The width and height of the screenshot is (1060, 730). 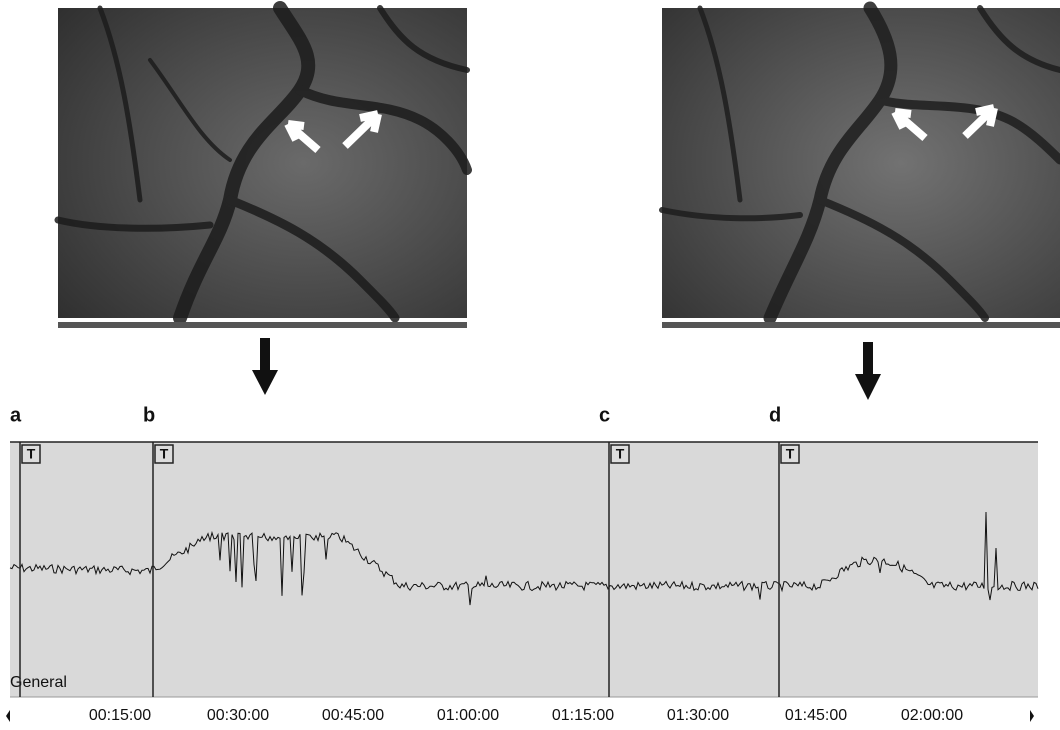 I want to click on panel-label: b, so click(x=149, y=415).